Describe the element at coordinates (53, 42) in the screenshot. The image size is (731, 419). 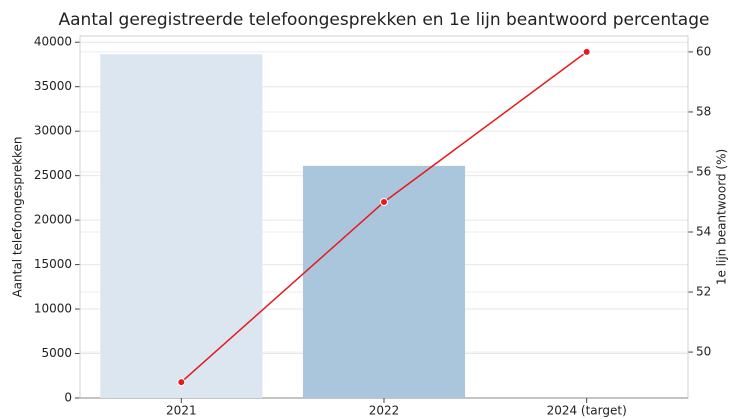
I see `y-tick-label: 40000` at that location.